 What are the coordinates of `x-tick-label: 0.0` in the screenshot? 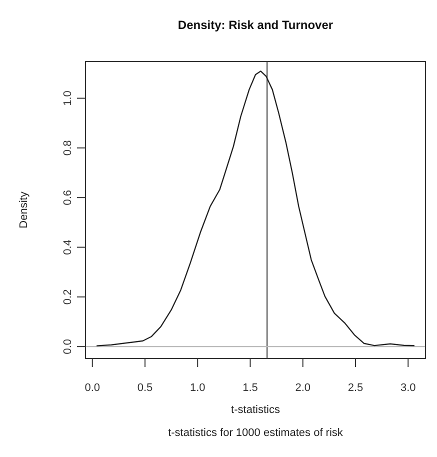 It's located at (92, 388).